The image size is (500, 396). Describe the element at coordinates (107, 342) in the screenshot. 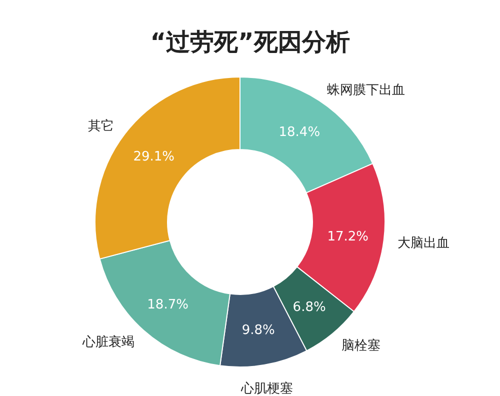

I see `slice-label: 心脏衰竭` at that location.